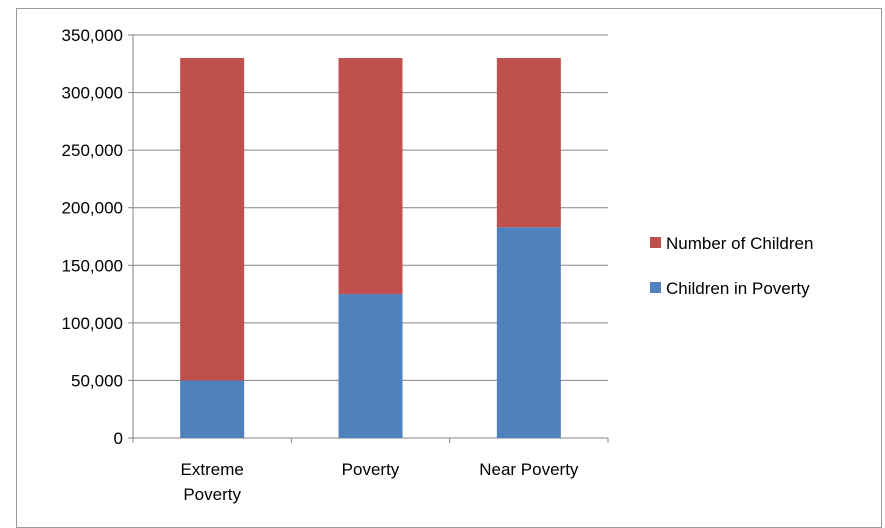 This screenshot has height=528, width=885. I want to click on x-category-label: Extreme, so click(212, 469).